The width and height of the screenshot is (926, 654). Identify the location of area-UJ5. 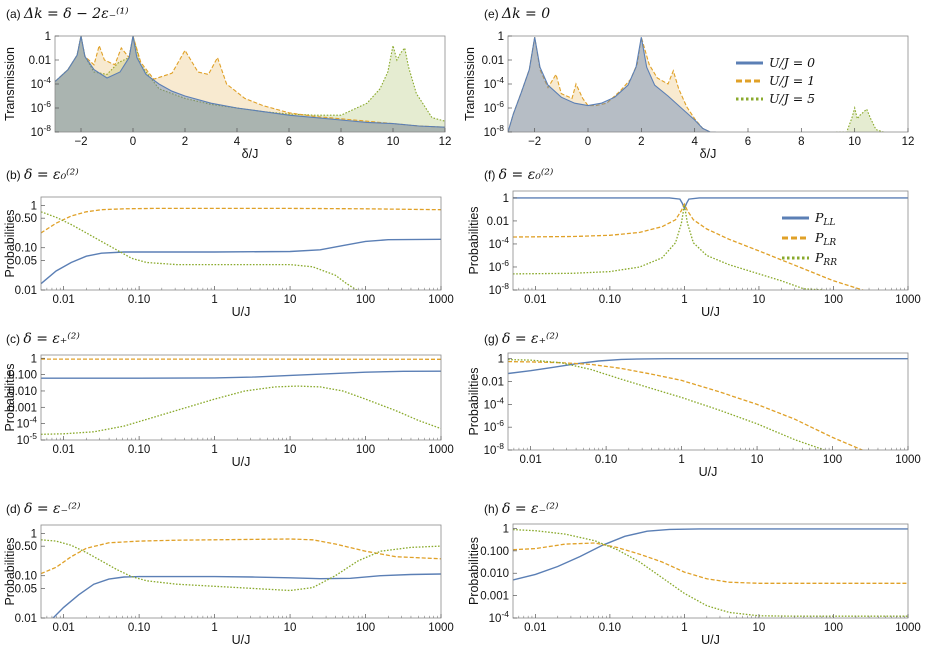
(250, 84).